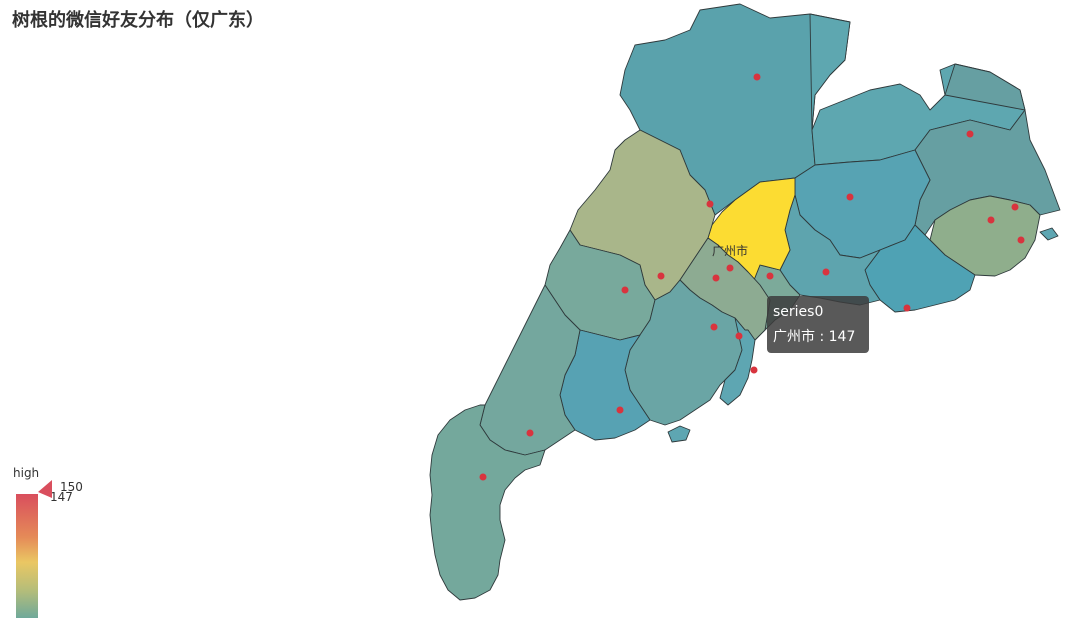 This screenshot has width=1080, height=622. What do you see at coordinates (970, 134) in the screenshot?
I see `city-dot-meizhou` at bounding box center [970, 134].